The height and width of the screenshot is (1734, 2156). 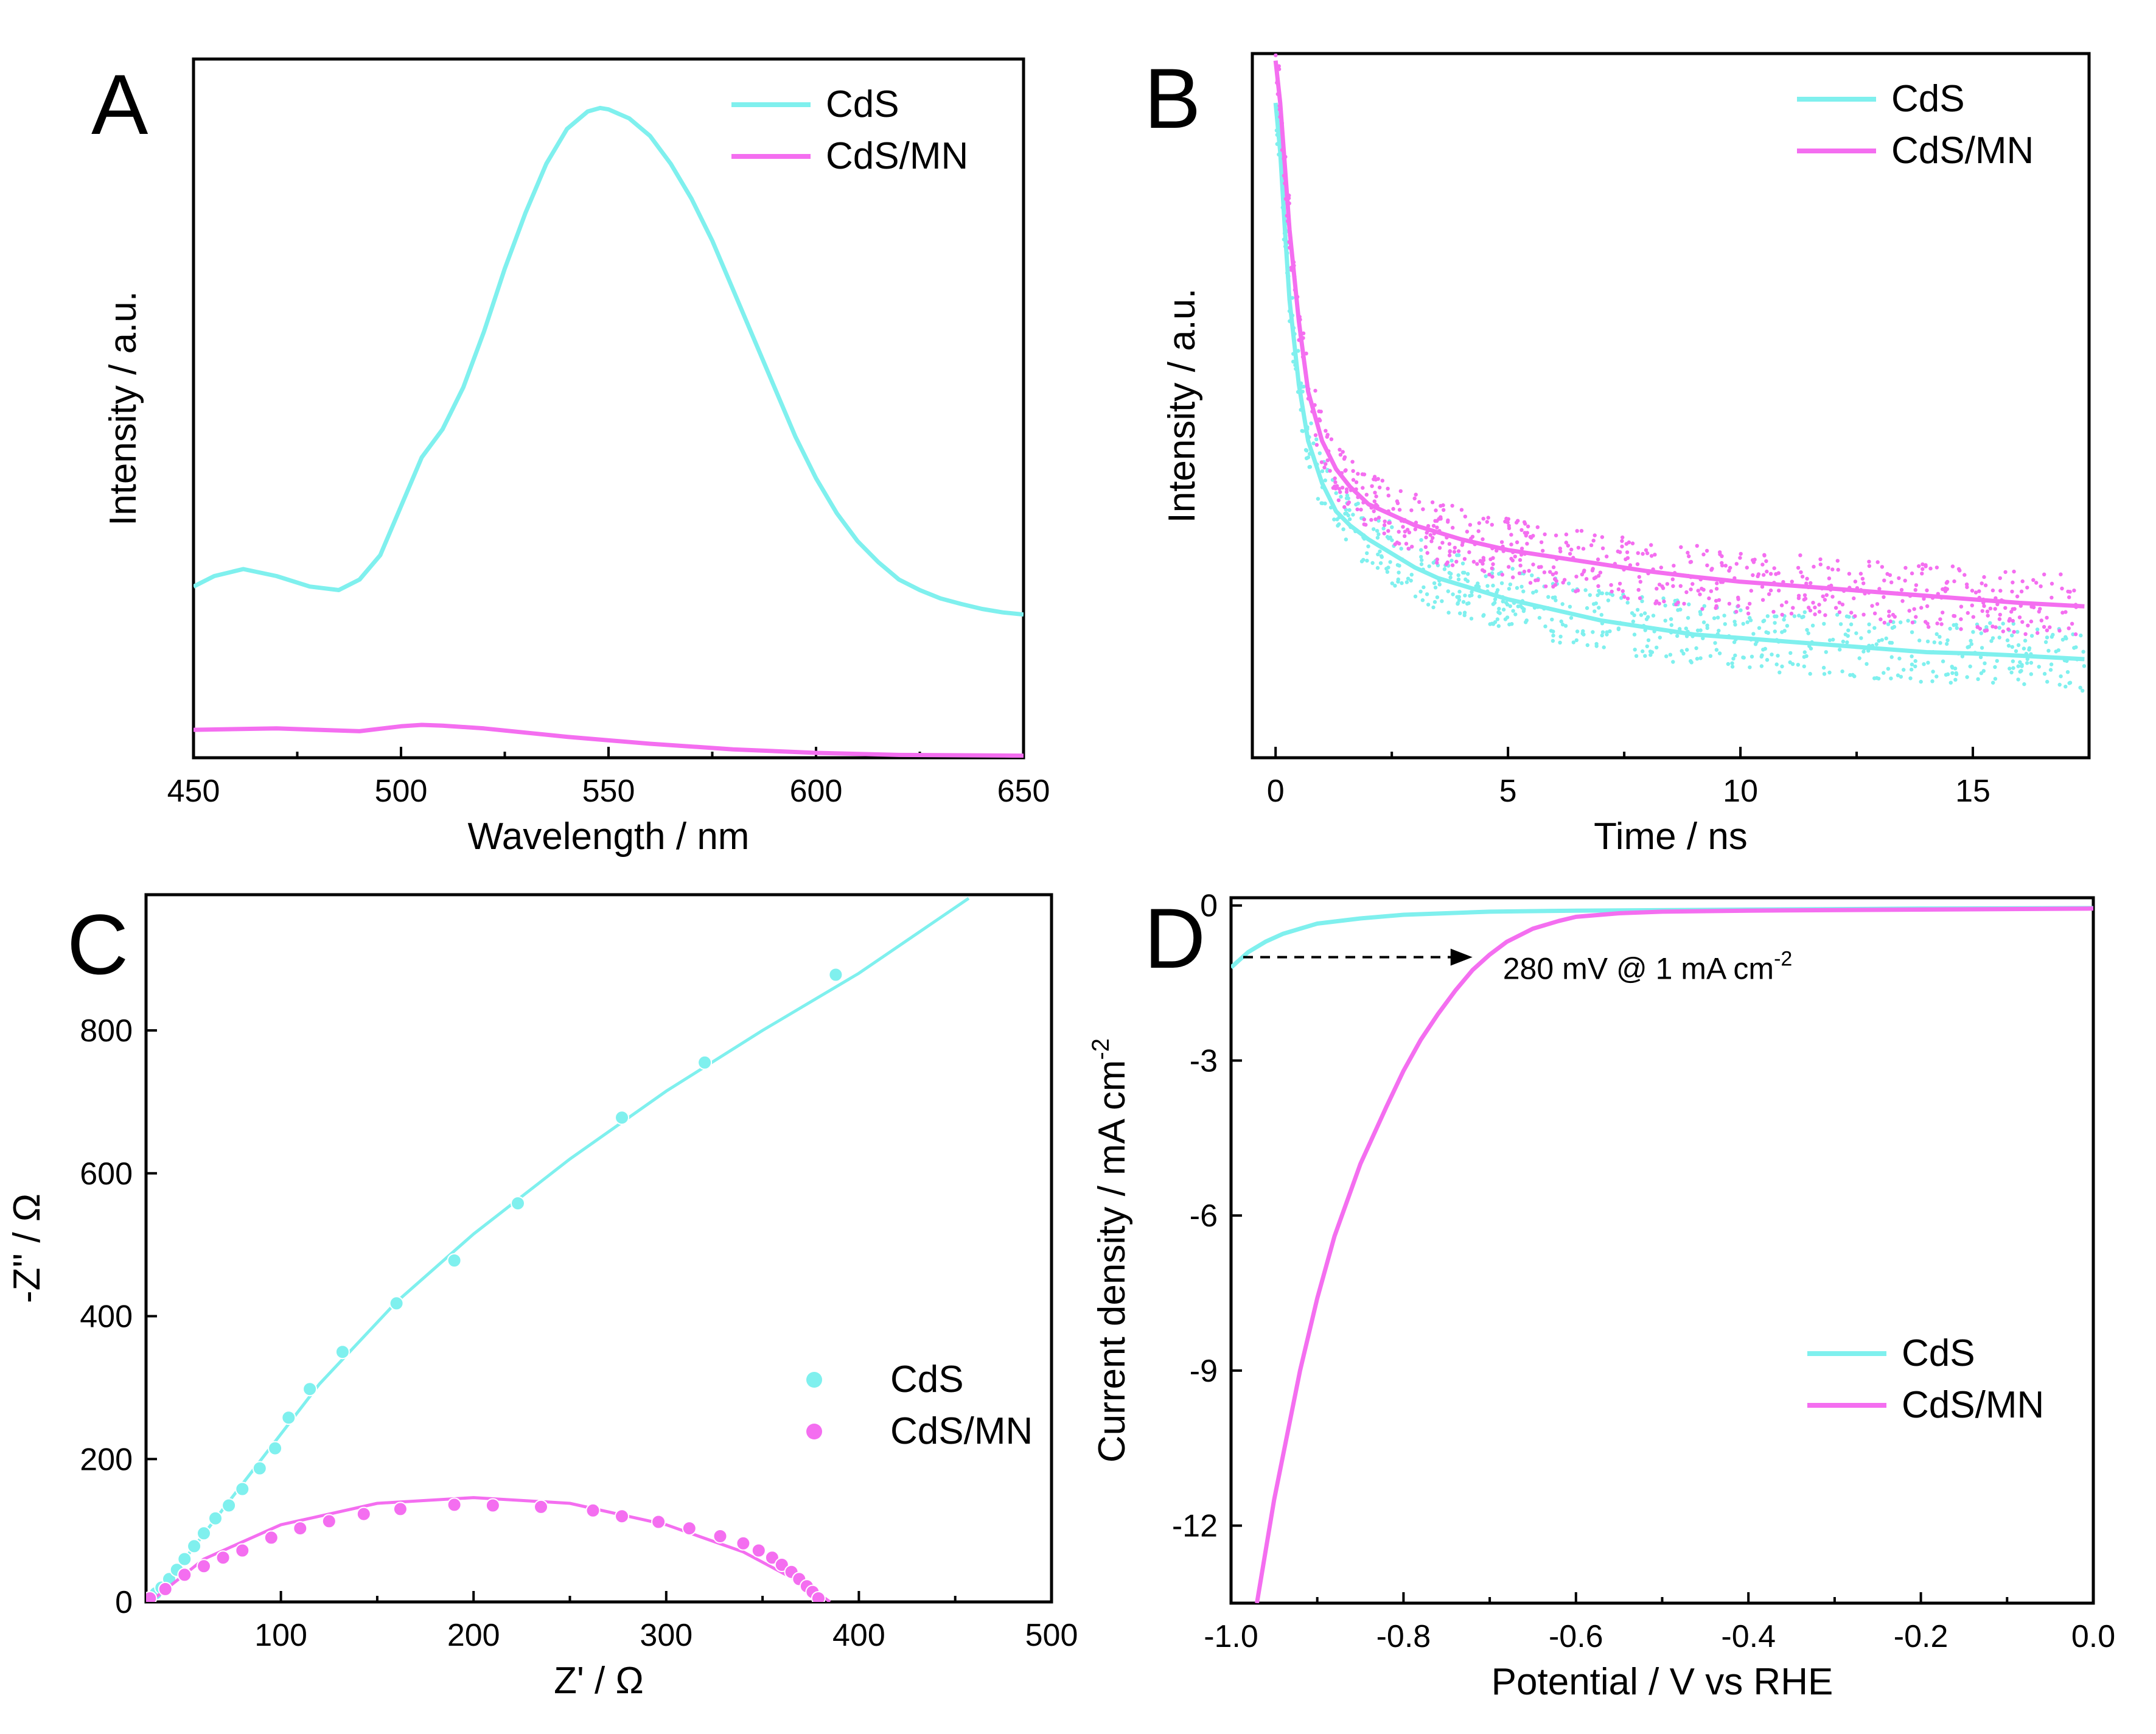 I want to click on y-tick-label: 0, so click(x=1209, y=906).